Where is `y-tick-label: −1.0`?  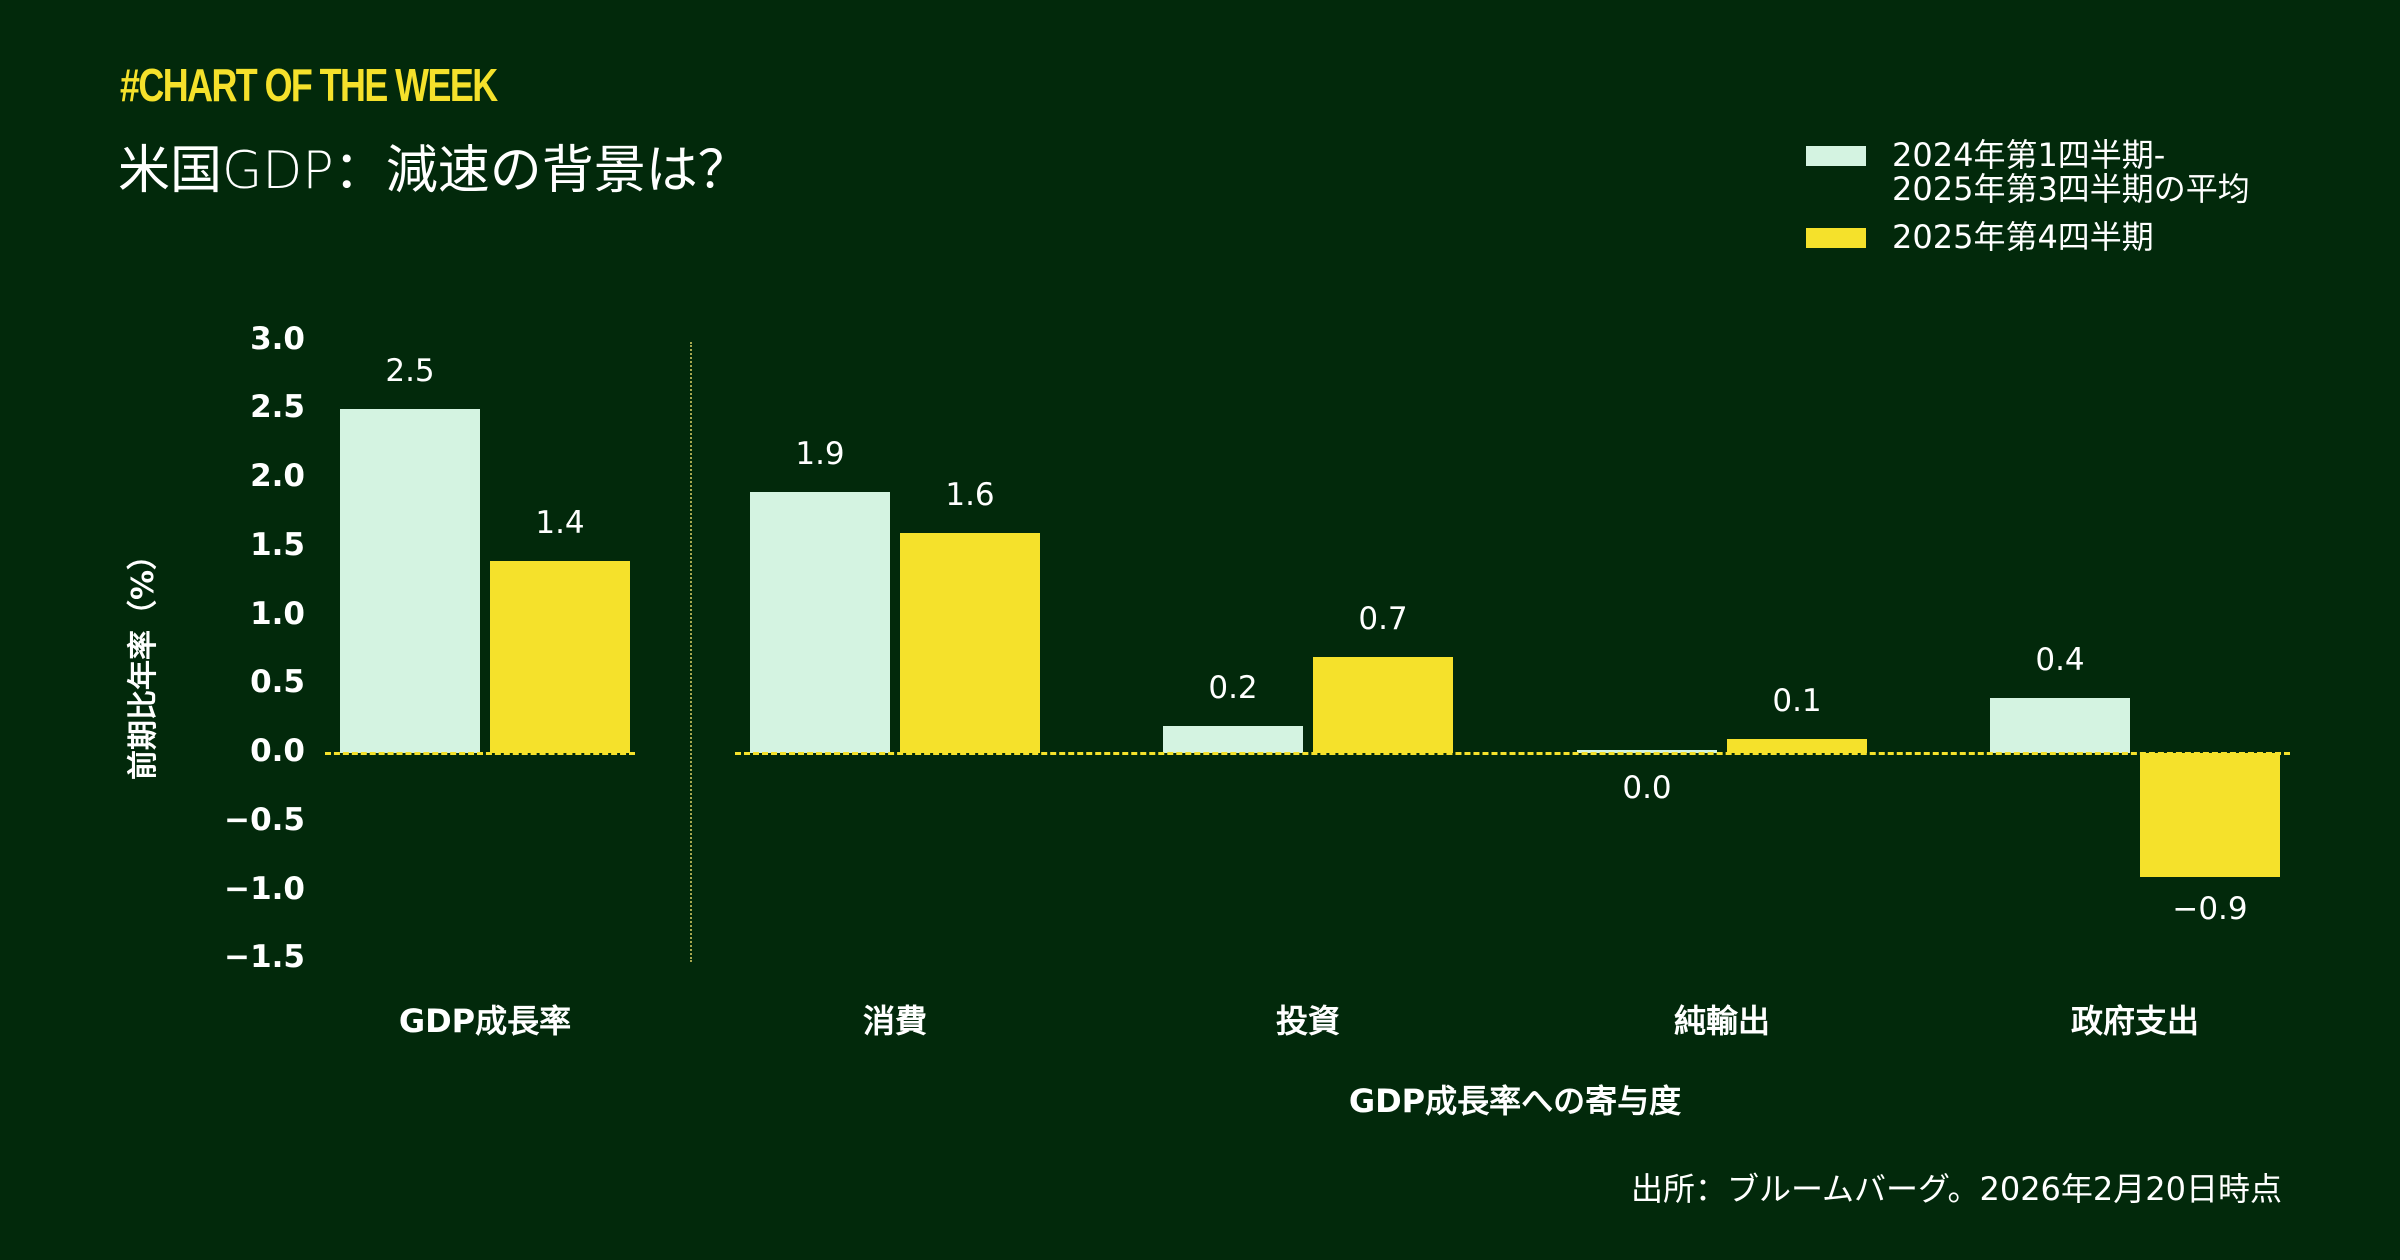 y-tick-label: −1.0 is located at coordinates (264, 888).